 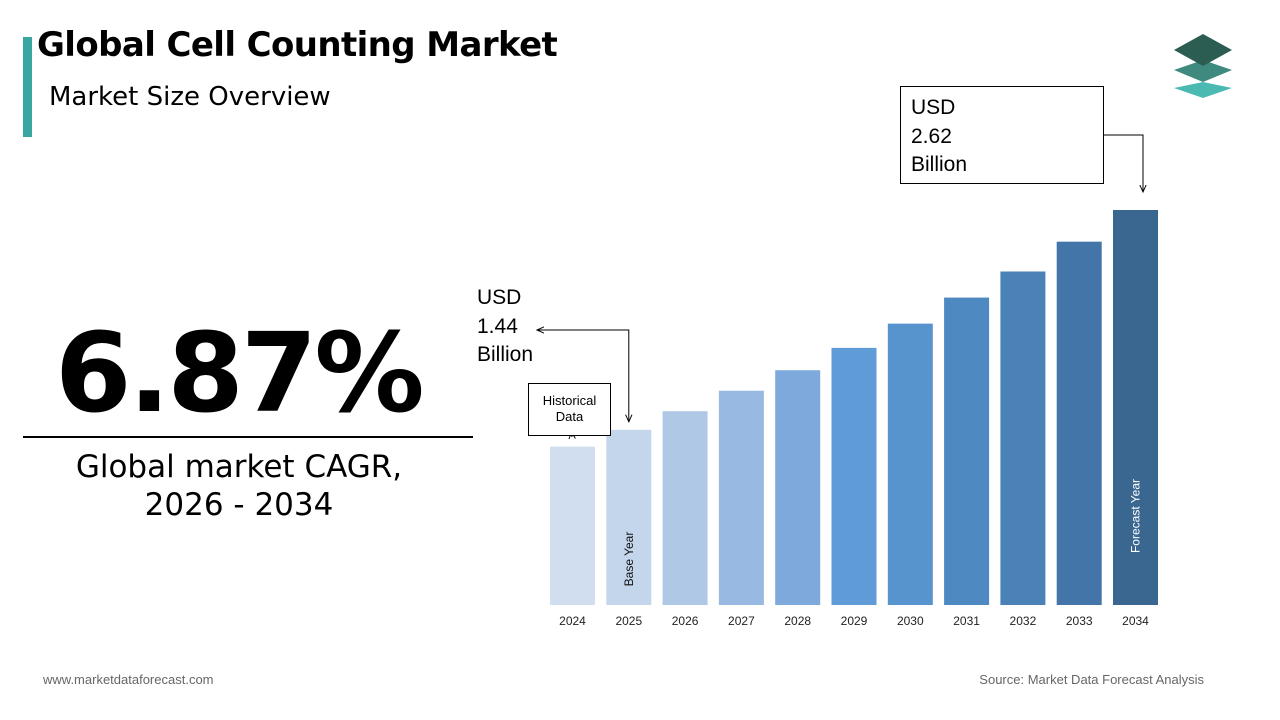 What do you see at coordinates (190, 97) in the screenshot?
I see `page-subtitle: Market Size Overview` at bounding box center [190, 97].